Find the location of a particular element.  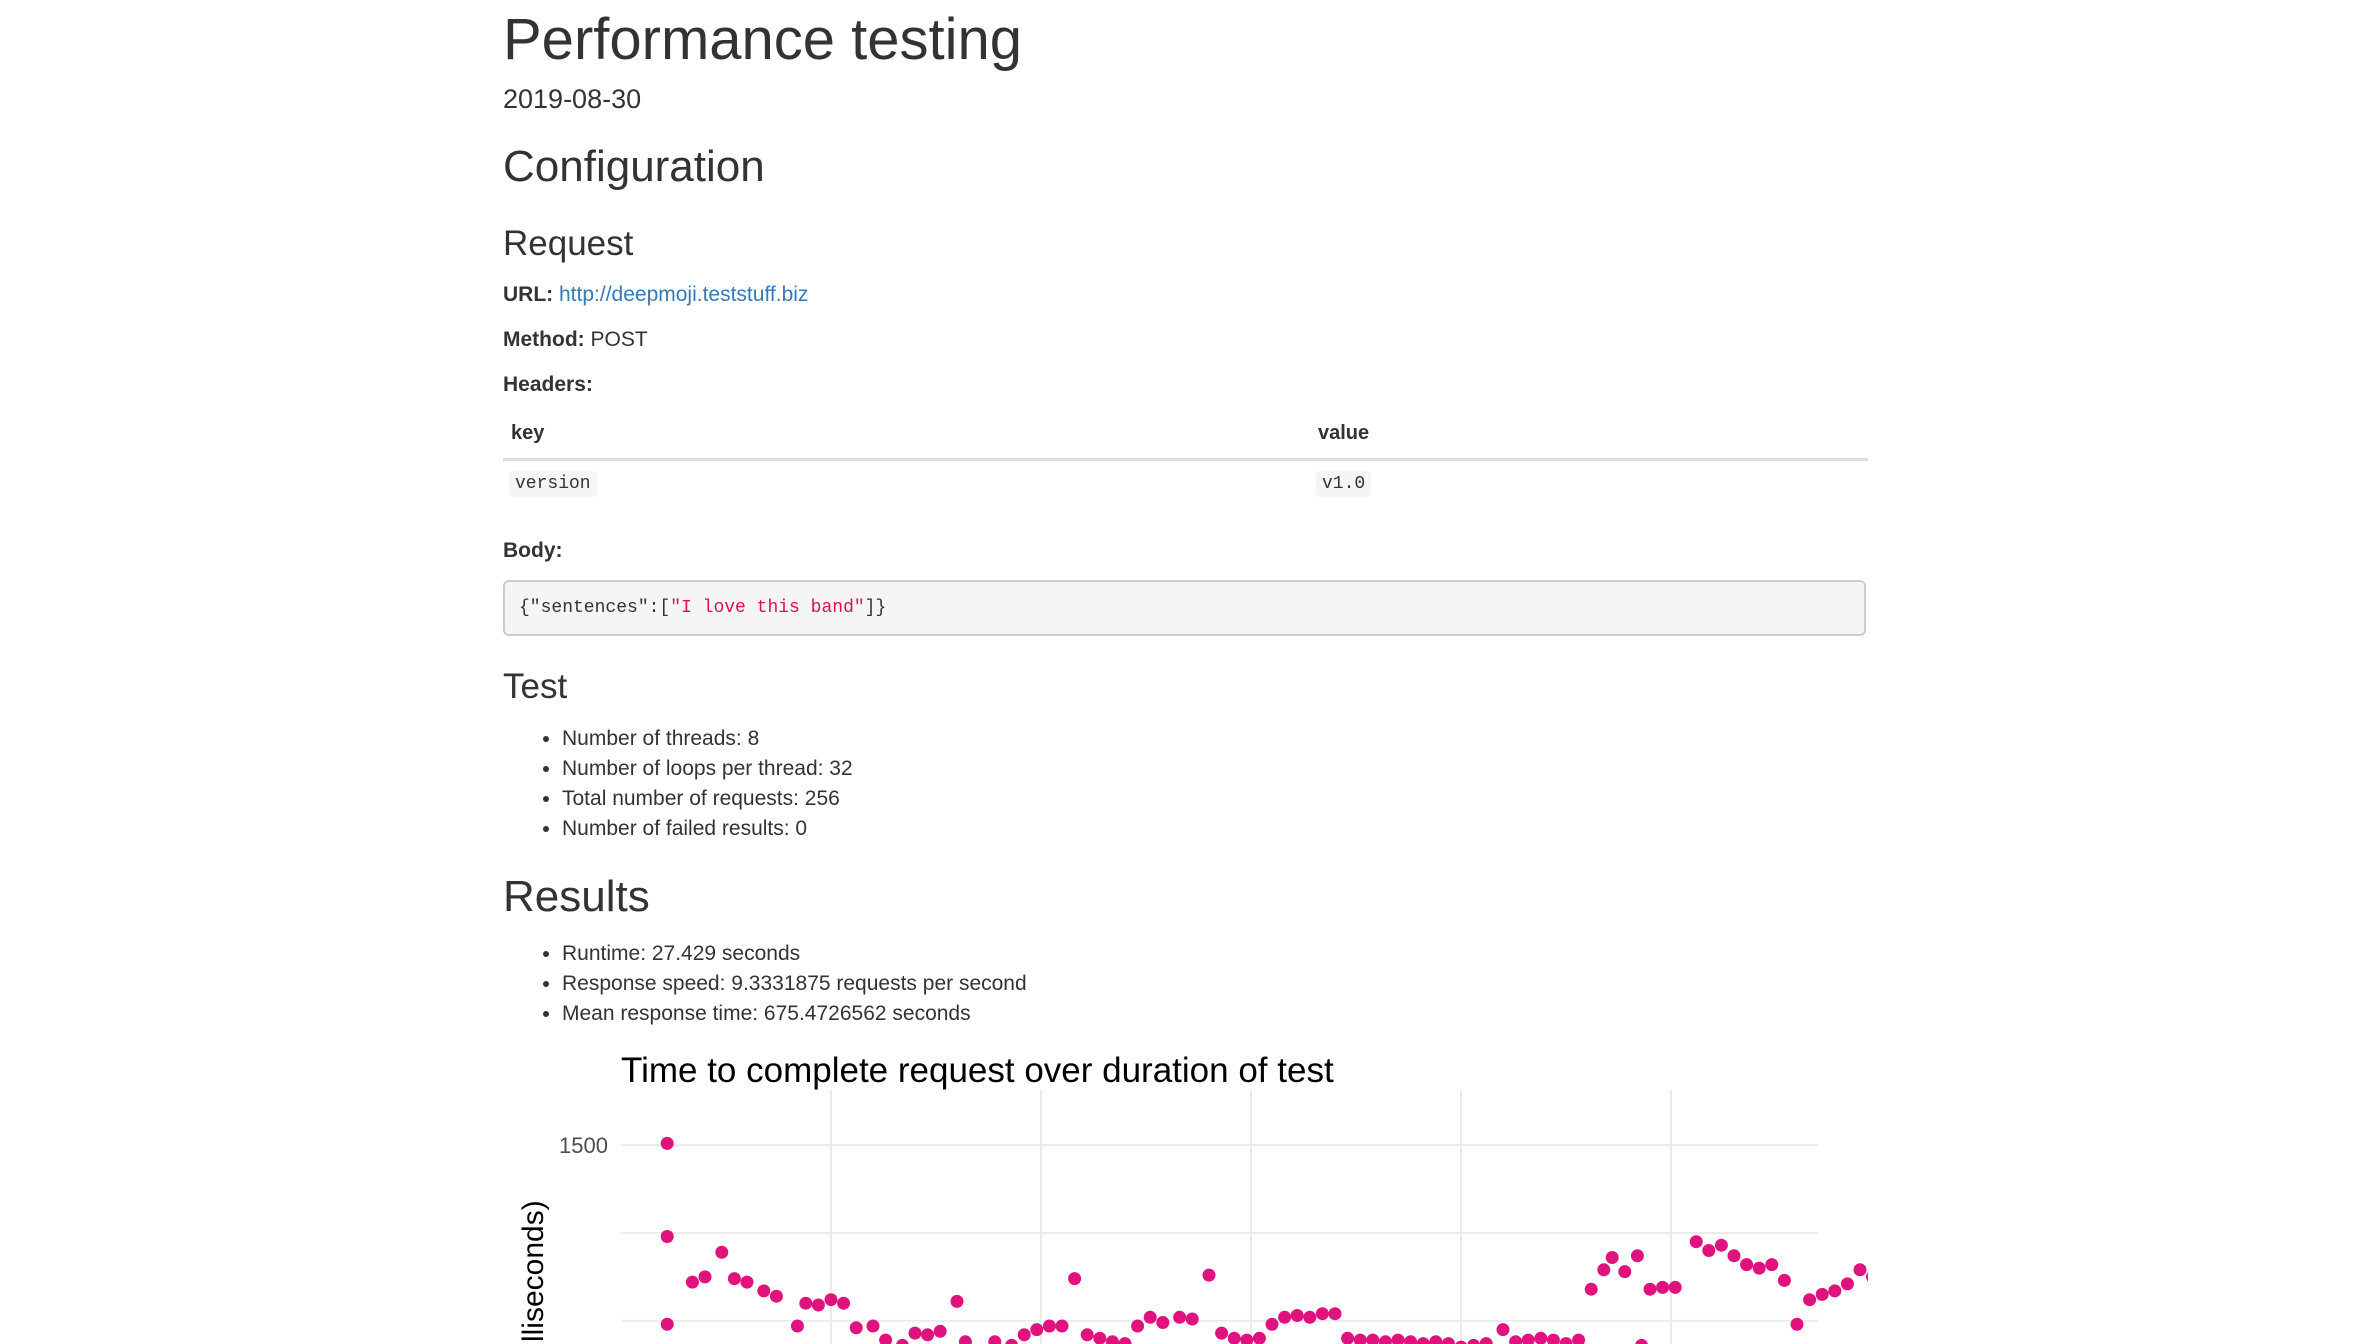

url-label: URL: is located at coordinates (528, 294).